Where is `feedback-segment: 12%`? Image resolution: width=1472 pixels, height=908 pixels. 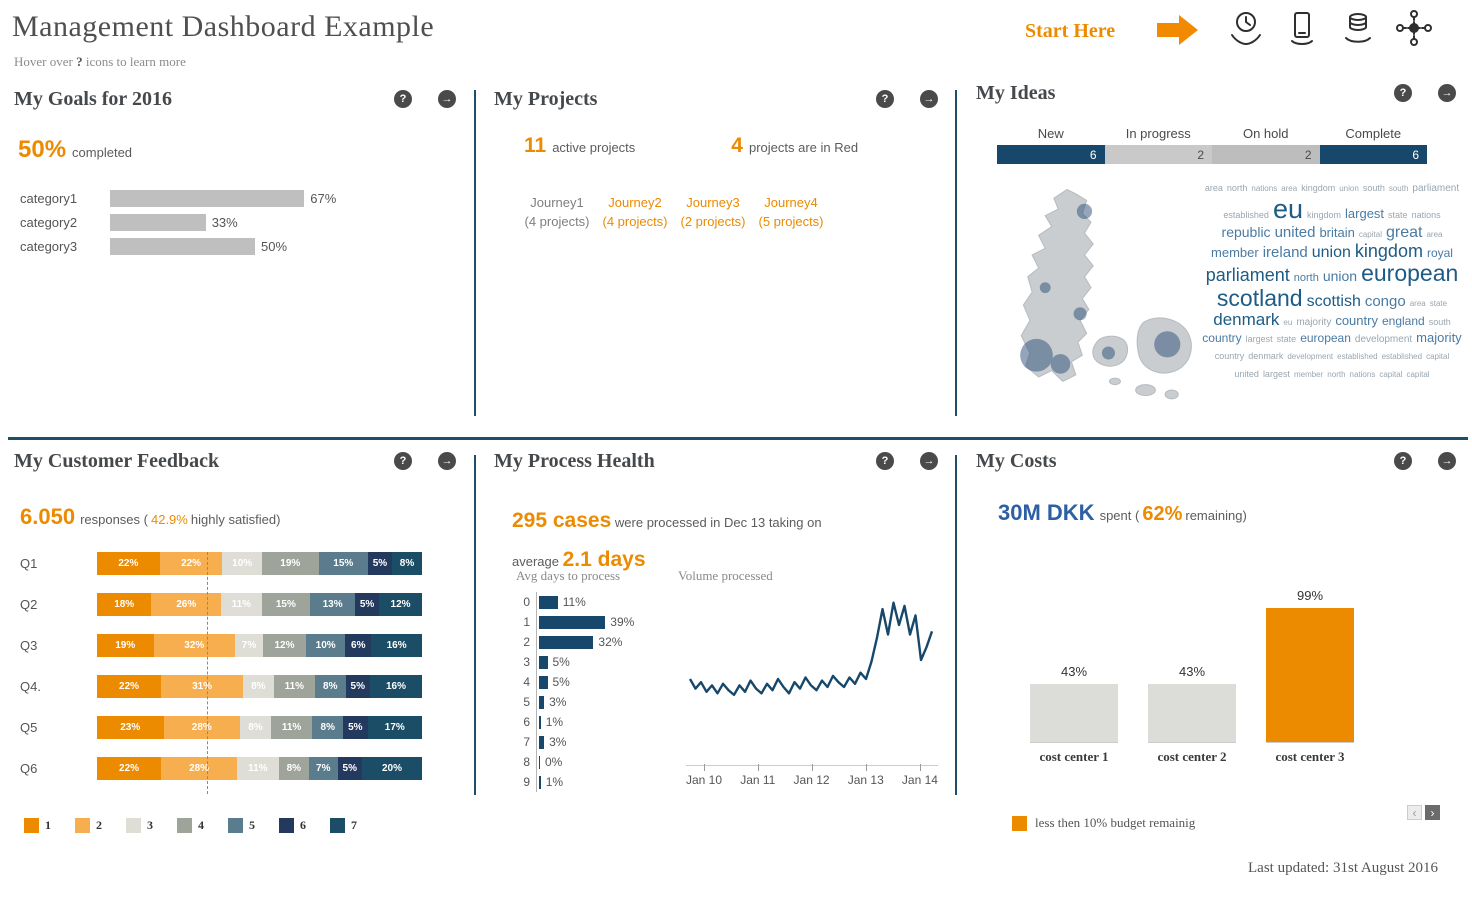 feedback-segment: 12% is located at coordinates (400, 604).